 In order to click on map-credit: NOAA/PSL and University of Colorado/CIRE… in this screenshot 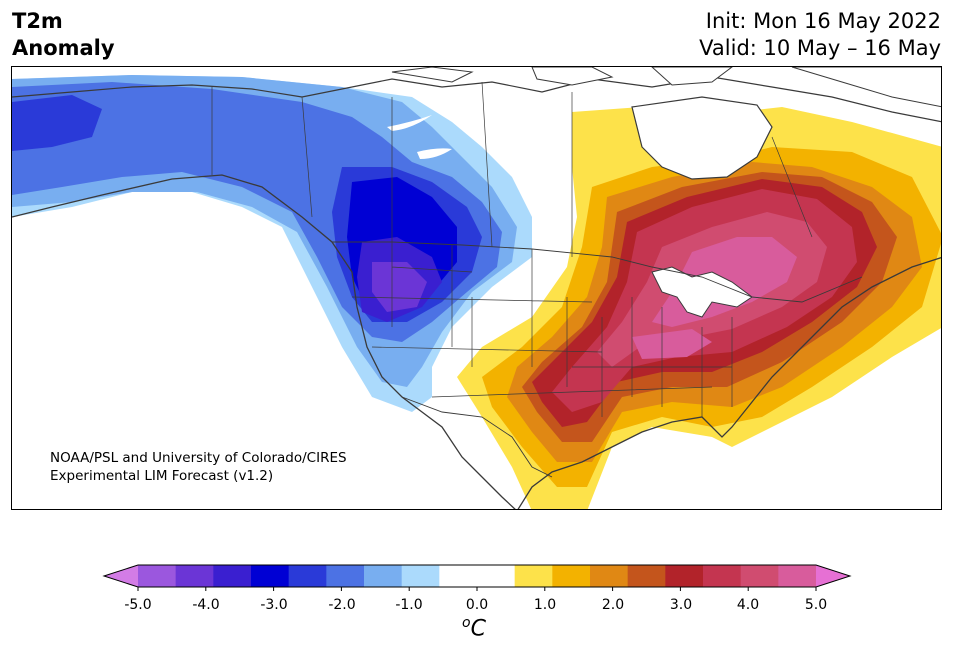, I will do `click(198, 467)`.